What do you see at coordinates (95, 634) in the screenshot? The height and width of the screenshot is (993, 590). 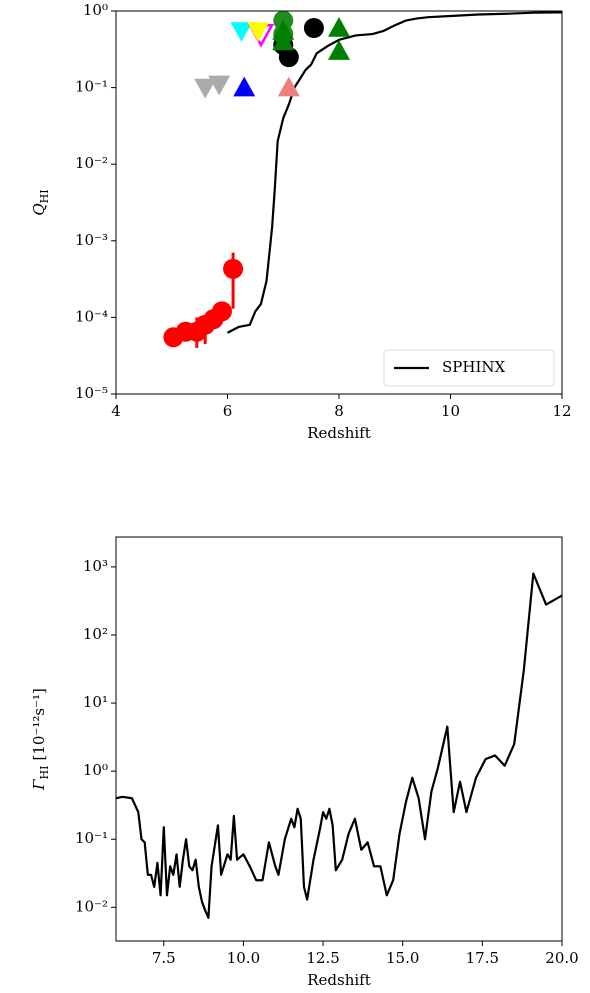 I see `y-tick-label: 10²` at bounding box center [95, 634].